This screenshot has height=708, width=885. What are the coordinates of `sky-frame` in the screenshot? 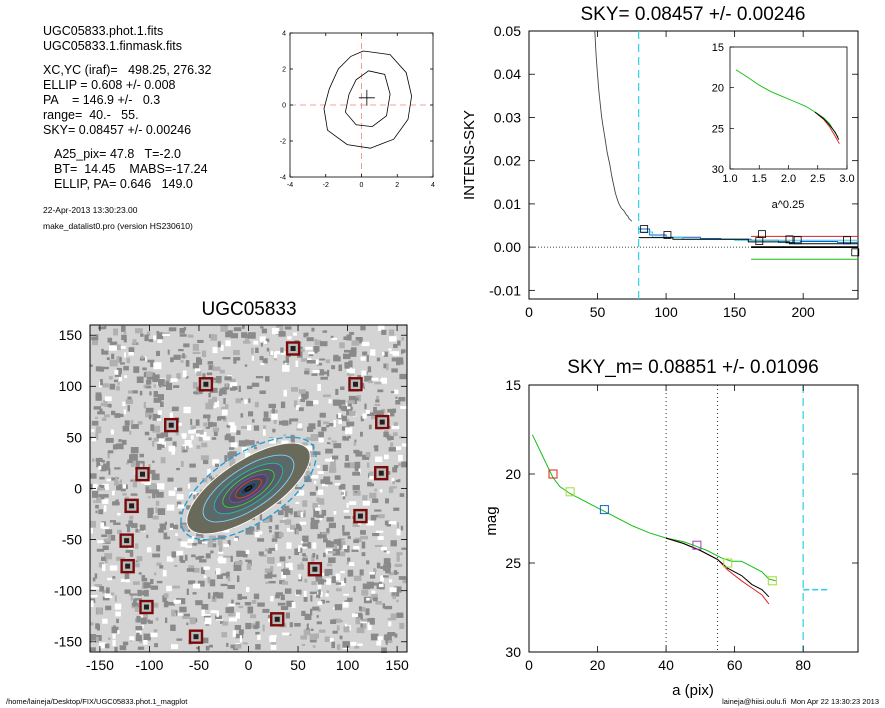 It's located at (693, 165).